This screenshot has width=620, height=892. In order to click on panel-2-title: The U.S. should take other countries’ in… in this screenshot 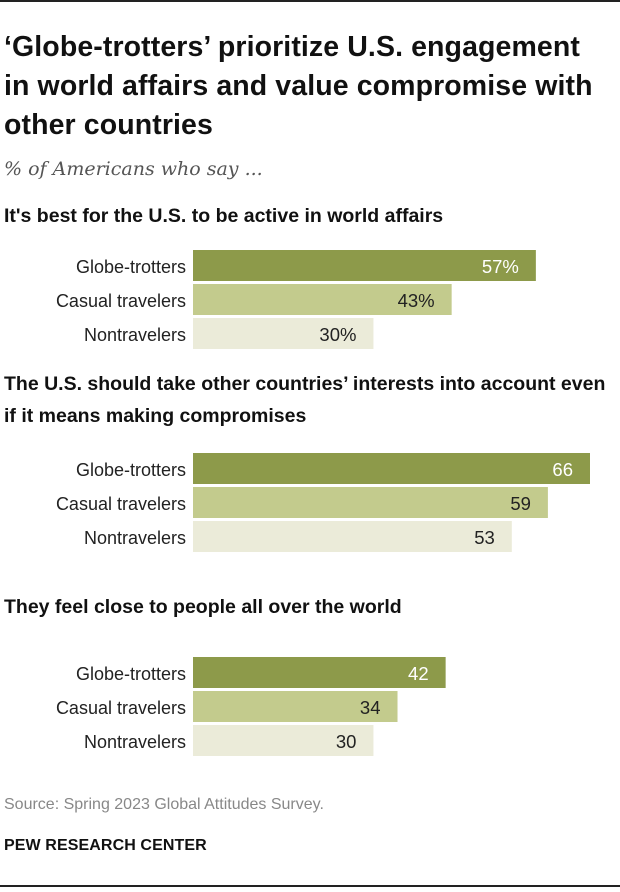, I will do `click(305, 400)`.